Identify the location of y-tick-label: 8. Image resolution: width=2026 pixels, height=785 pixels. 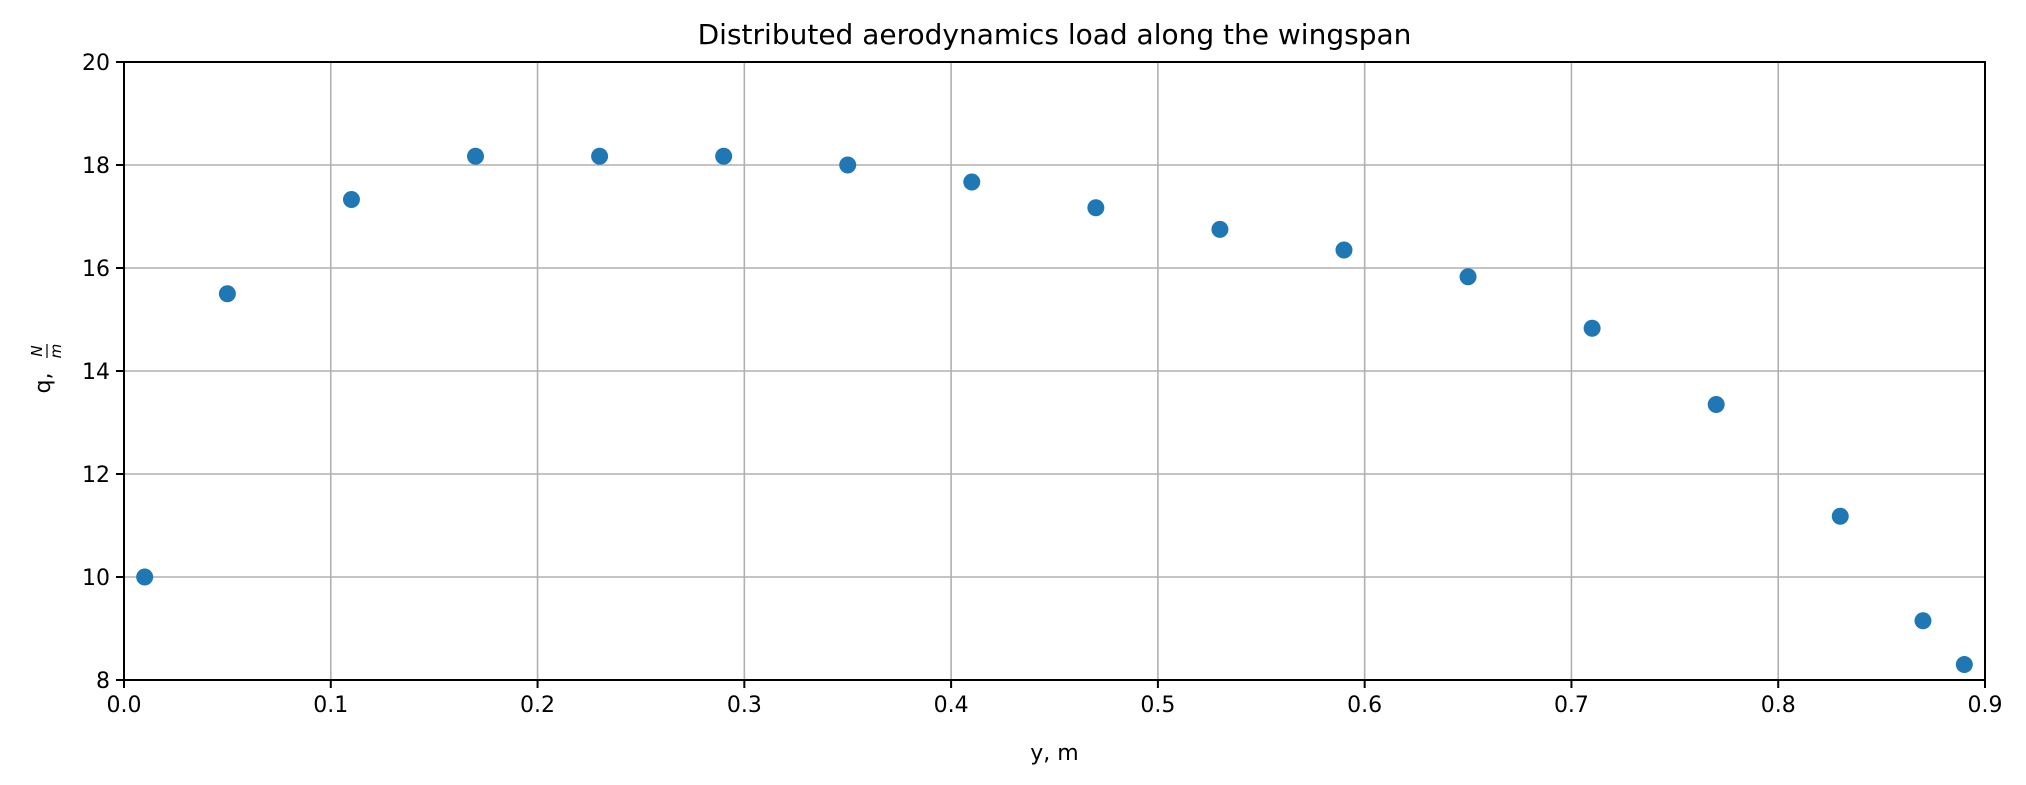
(103, 681).